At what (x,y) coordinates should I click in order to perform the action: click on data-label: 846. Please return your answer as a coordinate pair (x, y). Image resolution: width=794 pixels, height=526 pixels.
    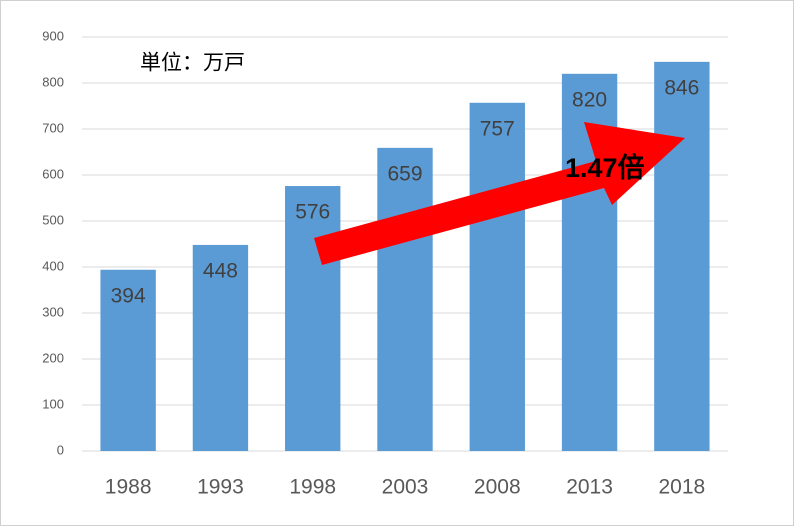
    Looking at the image, I should click on (681, 87).